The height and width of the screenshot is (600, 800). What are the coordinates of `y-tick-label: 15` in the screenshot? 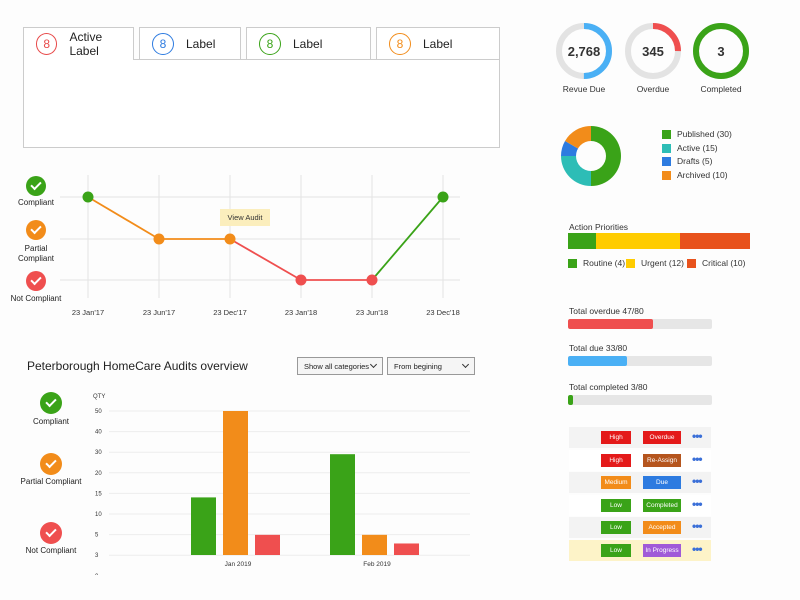 It's located at (98, 494).